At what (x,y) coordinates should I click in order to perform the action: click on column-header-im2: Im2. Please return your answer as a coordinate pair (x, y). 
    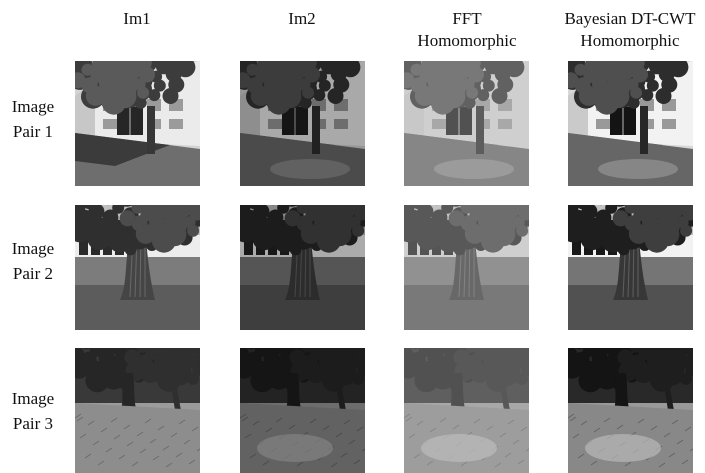
    Looking at the image, I should click on (302, 19).